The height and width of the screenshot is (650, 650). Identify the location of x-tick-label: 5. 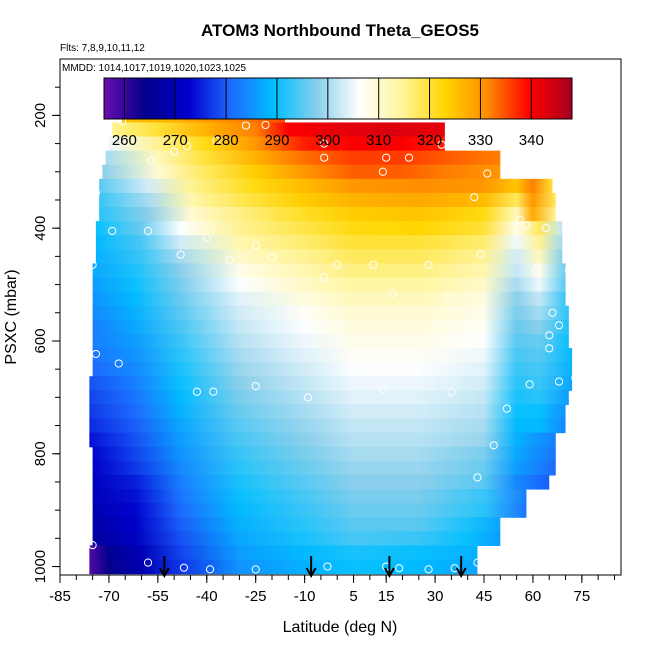
(353, 596).